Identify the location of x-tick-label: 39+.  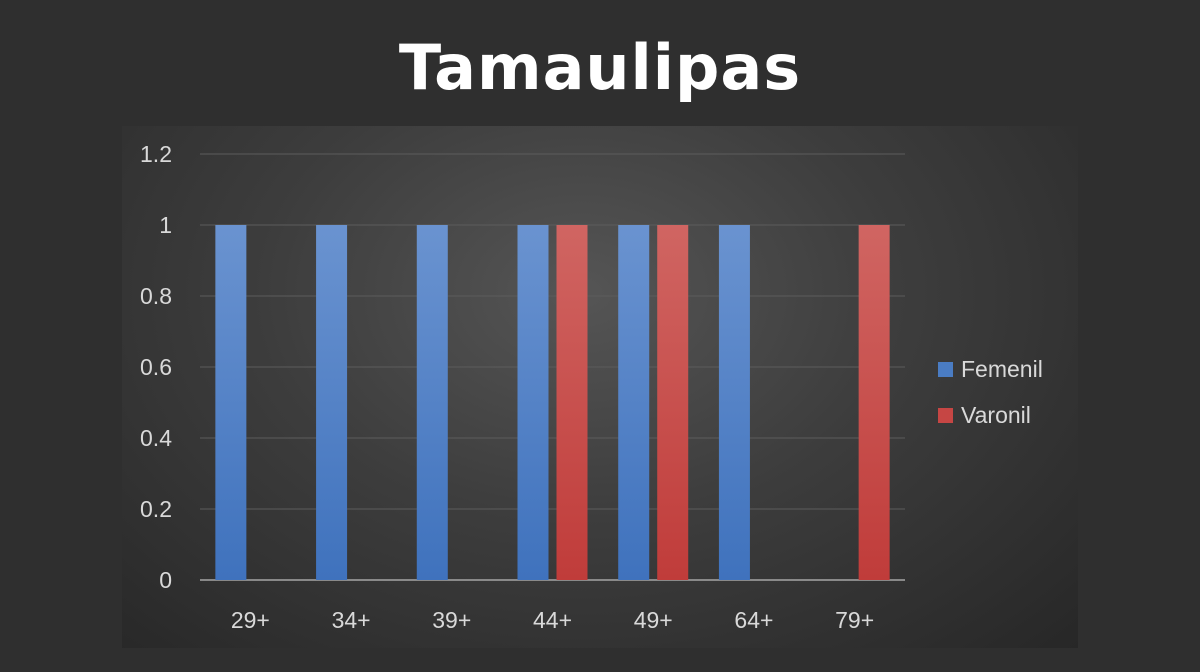
(451, 620).